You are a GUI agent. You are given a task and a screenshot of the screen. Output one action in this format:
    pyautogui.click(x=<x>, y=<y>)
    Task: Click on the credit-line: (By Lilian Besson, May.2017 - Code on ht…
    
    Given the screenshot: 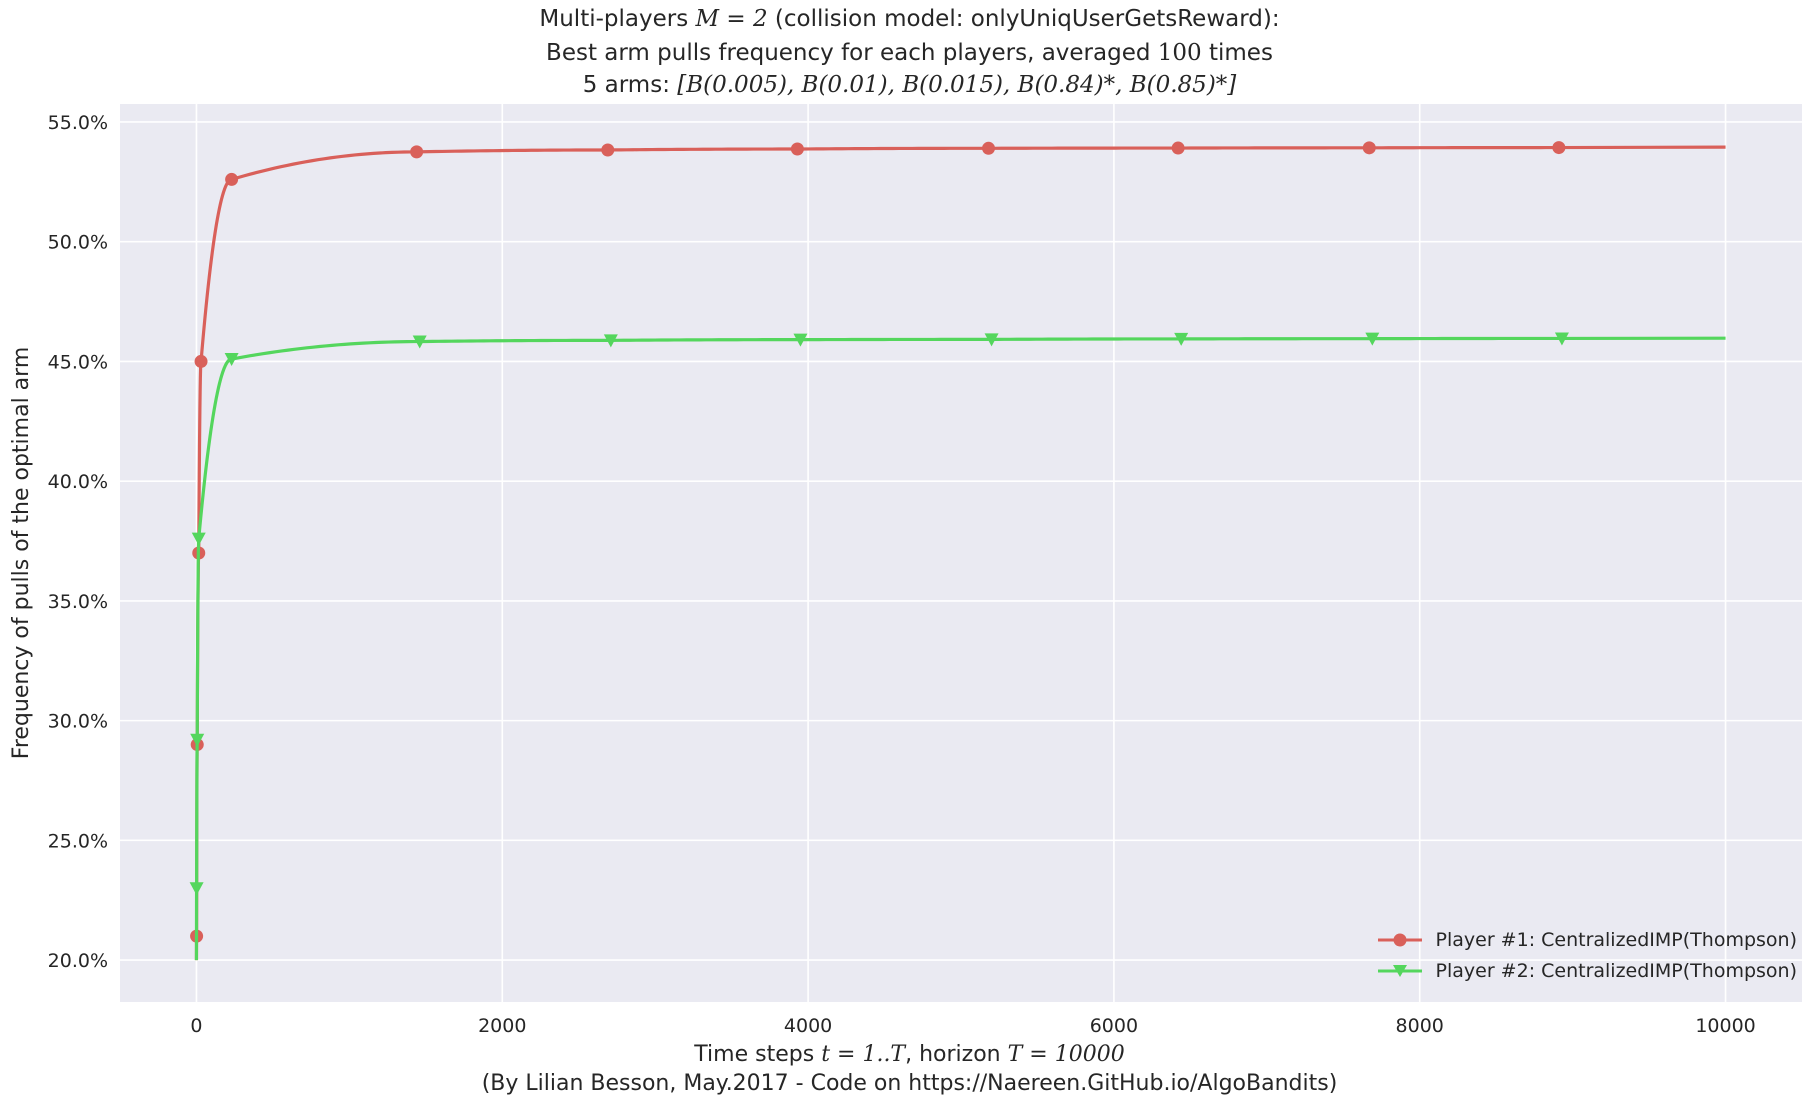 What is the action you would take?
    pyautogui.click(x=909, y=1083)
    